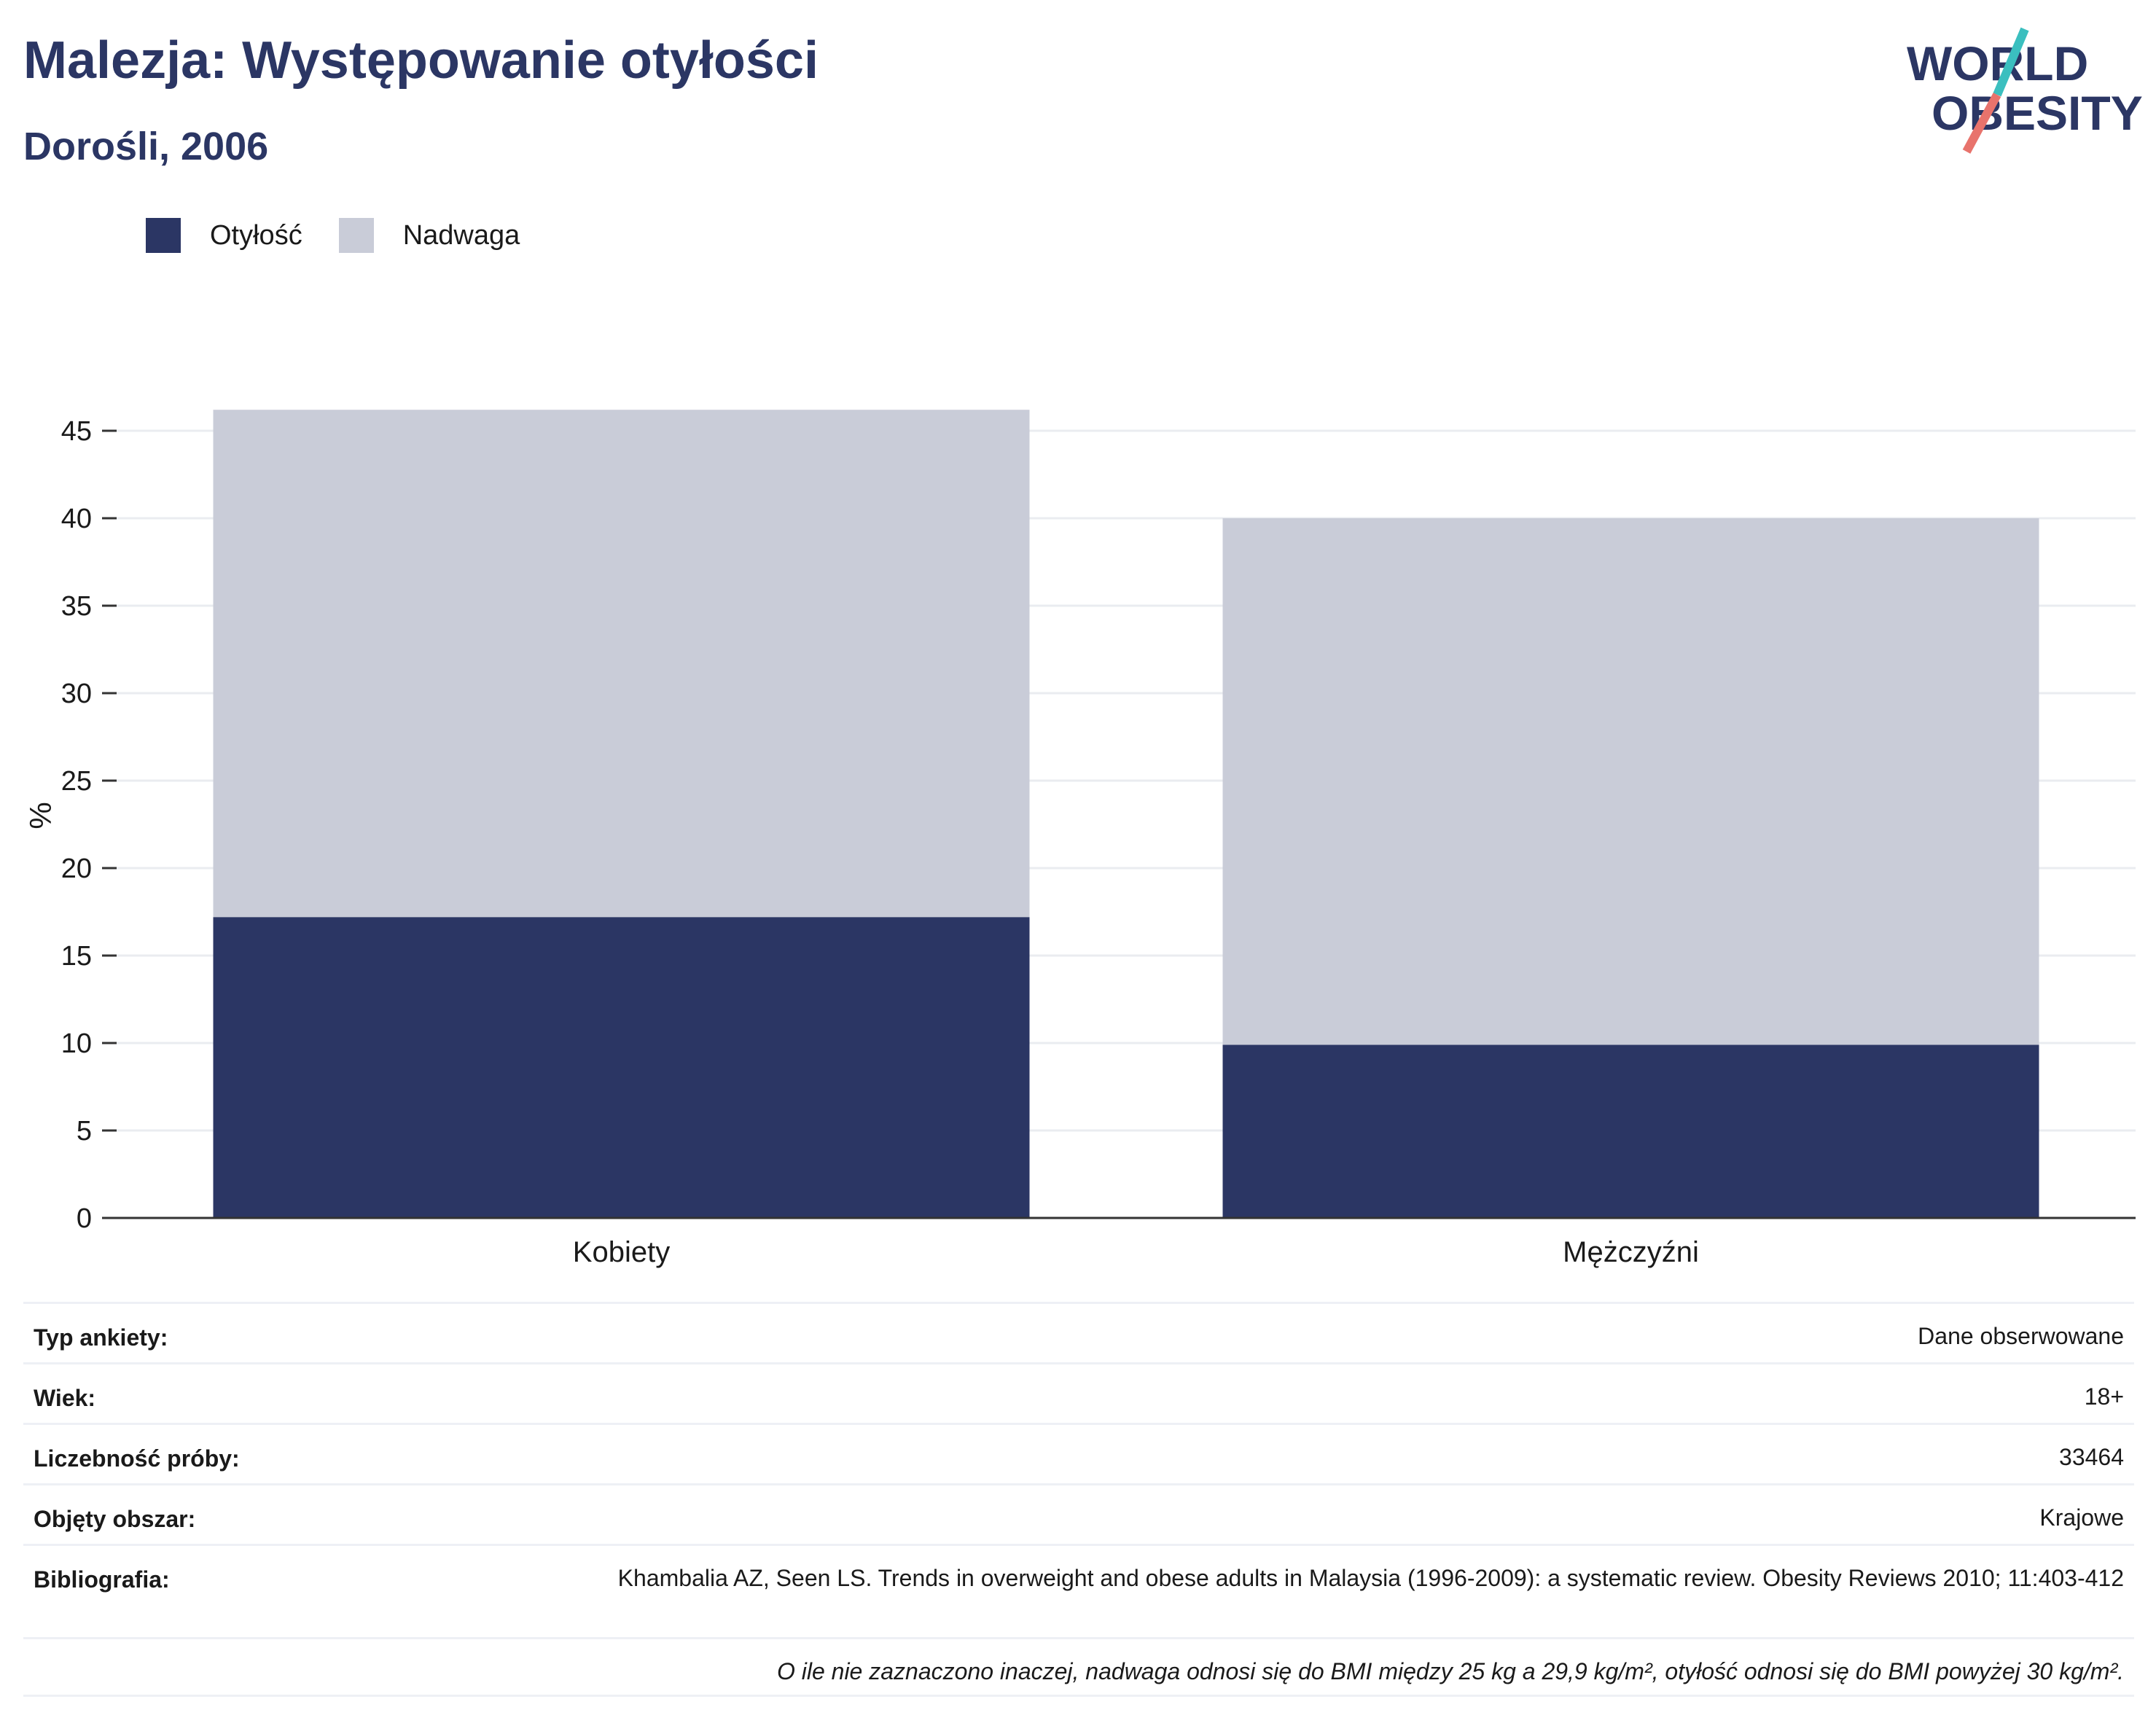 The image size is (2156, 1734). I want to click on y-tick-label-20: 20, so click(77, 869).